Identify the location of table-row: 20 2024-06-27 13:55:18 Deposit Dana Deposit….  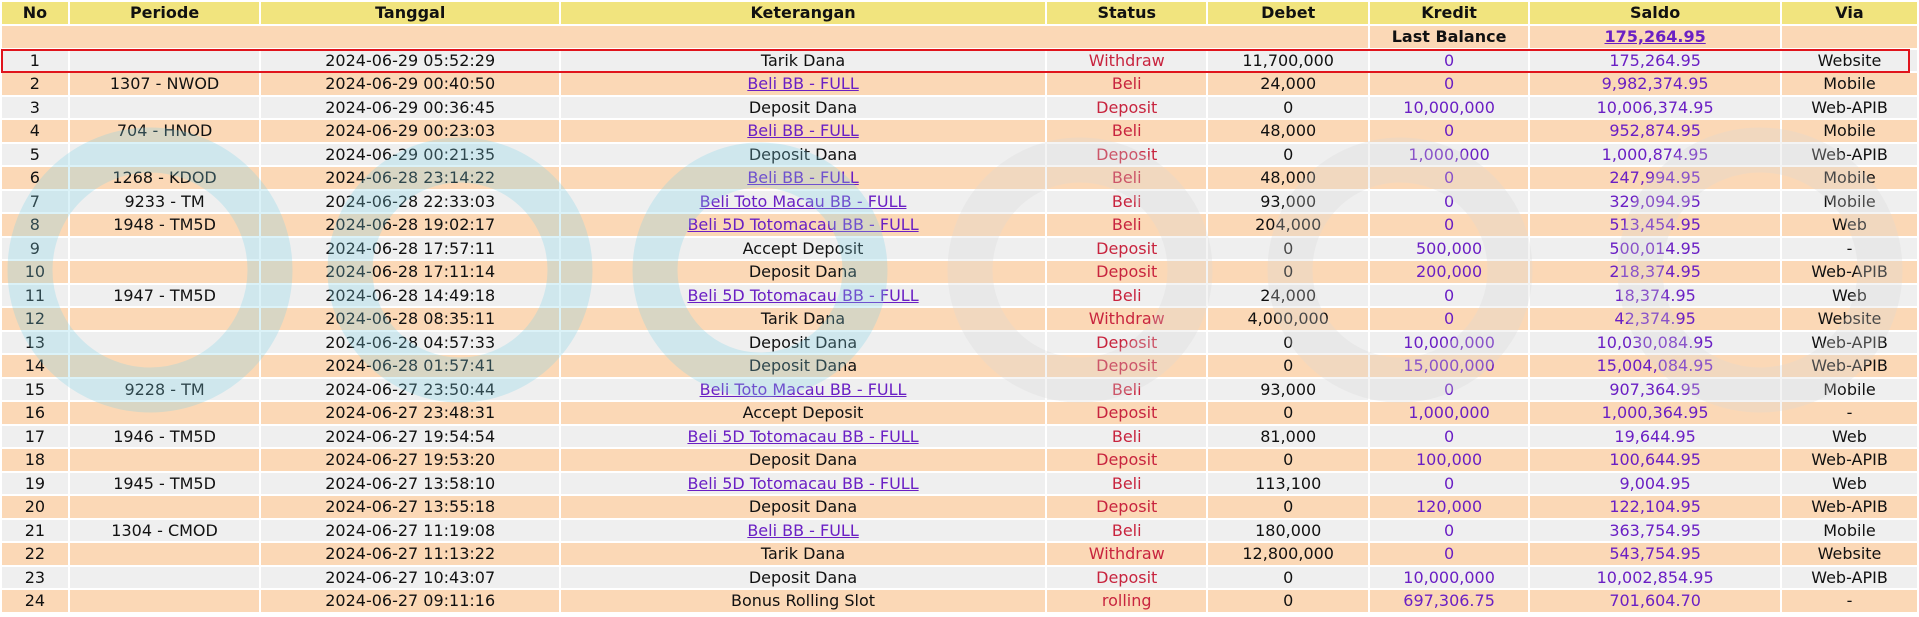
(959, 507).